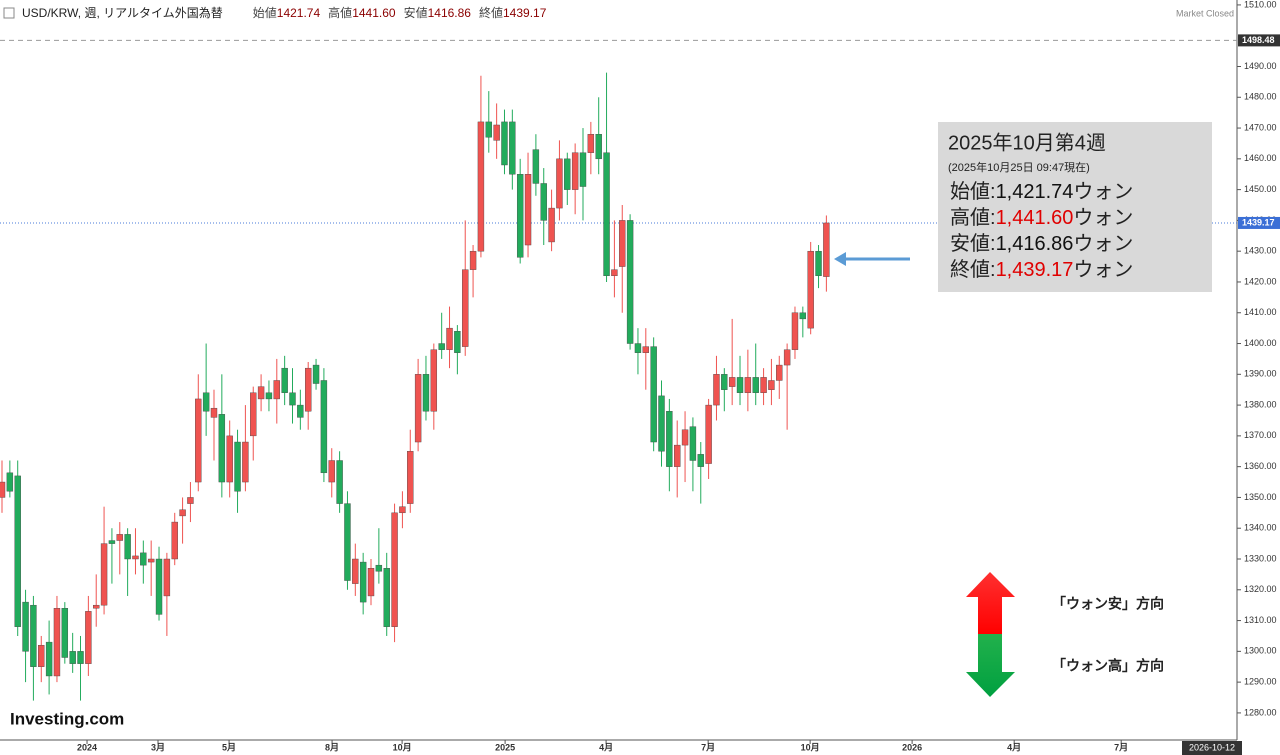 This screenshot has width=1280, height=755. Describe the element at coordinates (1041, 191) in the screenshot. I see `annotation-line: 始値:1,421.74ウォン` at that location.